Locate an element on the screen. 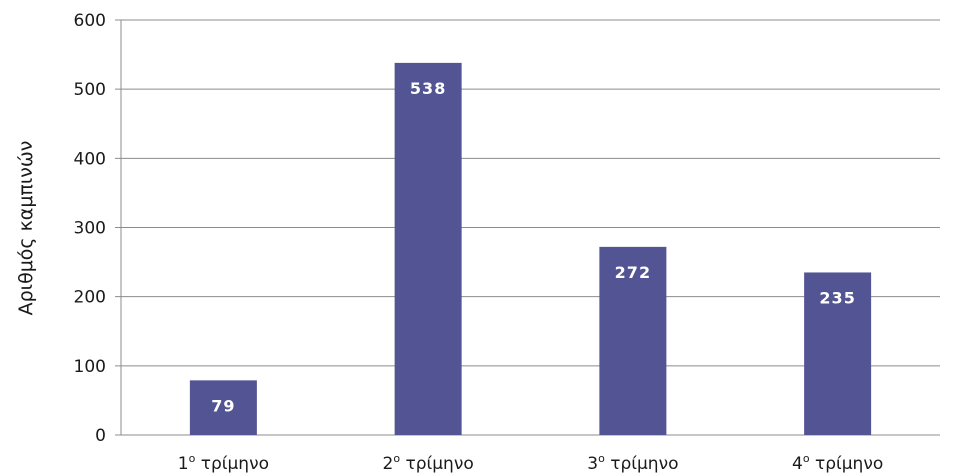 This screenshot has width=963, height=475. bar-value-label: 538 is located at coordinates (428, 88).